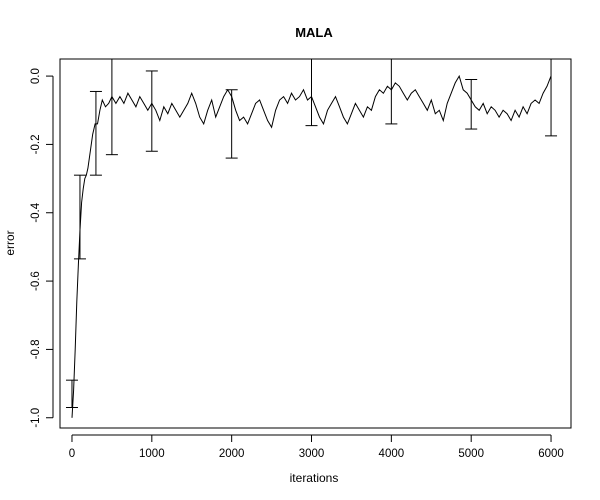  What do you see at coordinates (36, 281) in the screenshot?
I see `y-tick-label: -0.6` at bounding box center [36, 281].